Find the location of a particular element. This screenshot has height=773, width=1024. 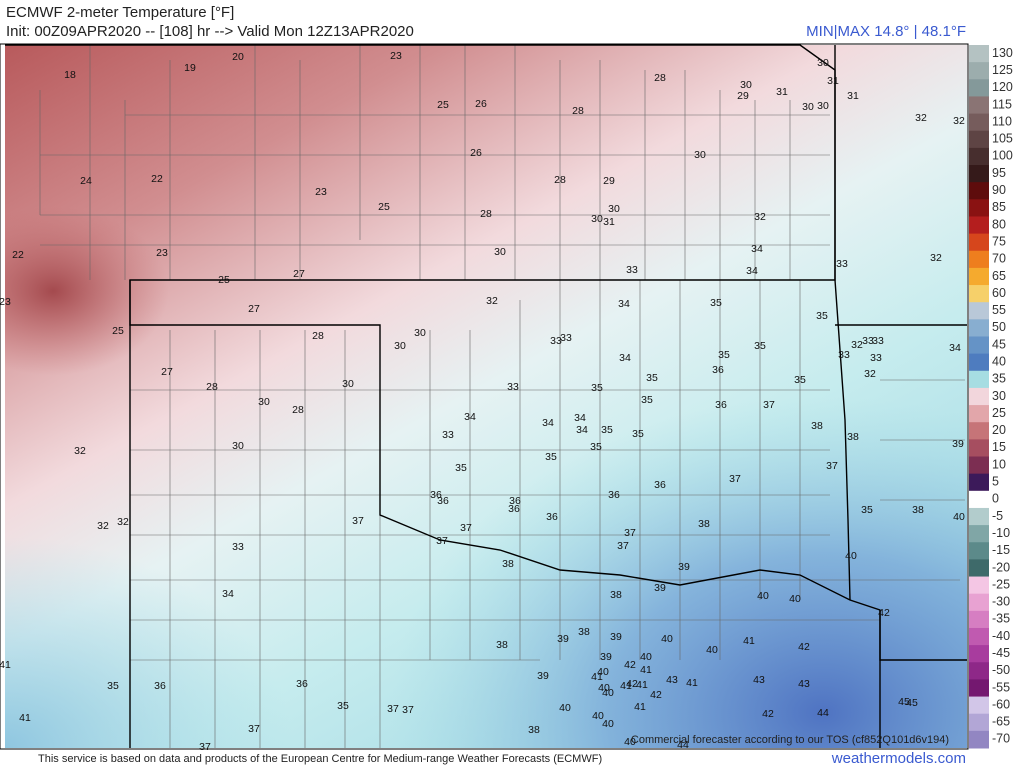

temperature-label: 22 is located at coordinates (157, 179).